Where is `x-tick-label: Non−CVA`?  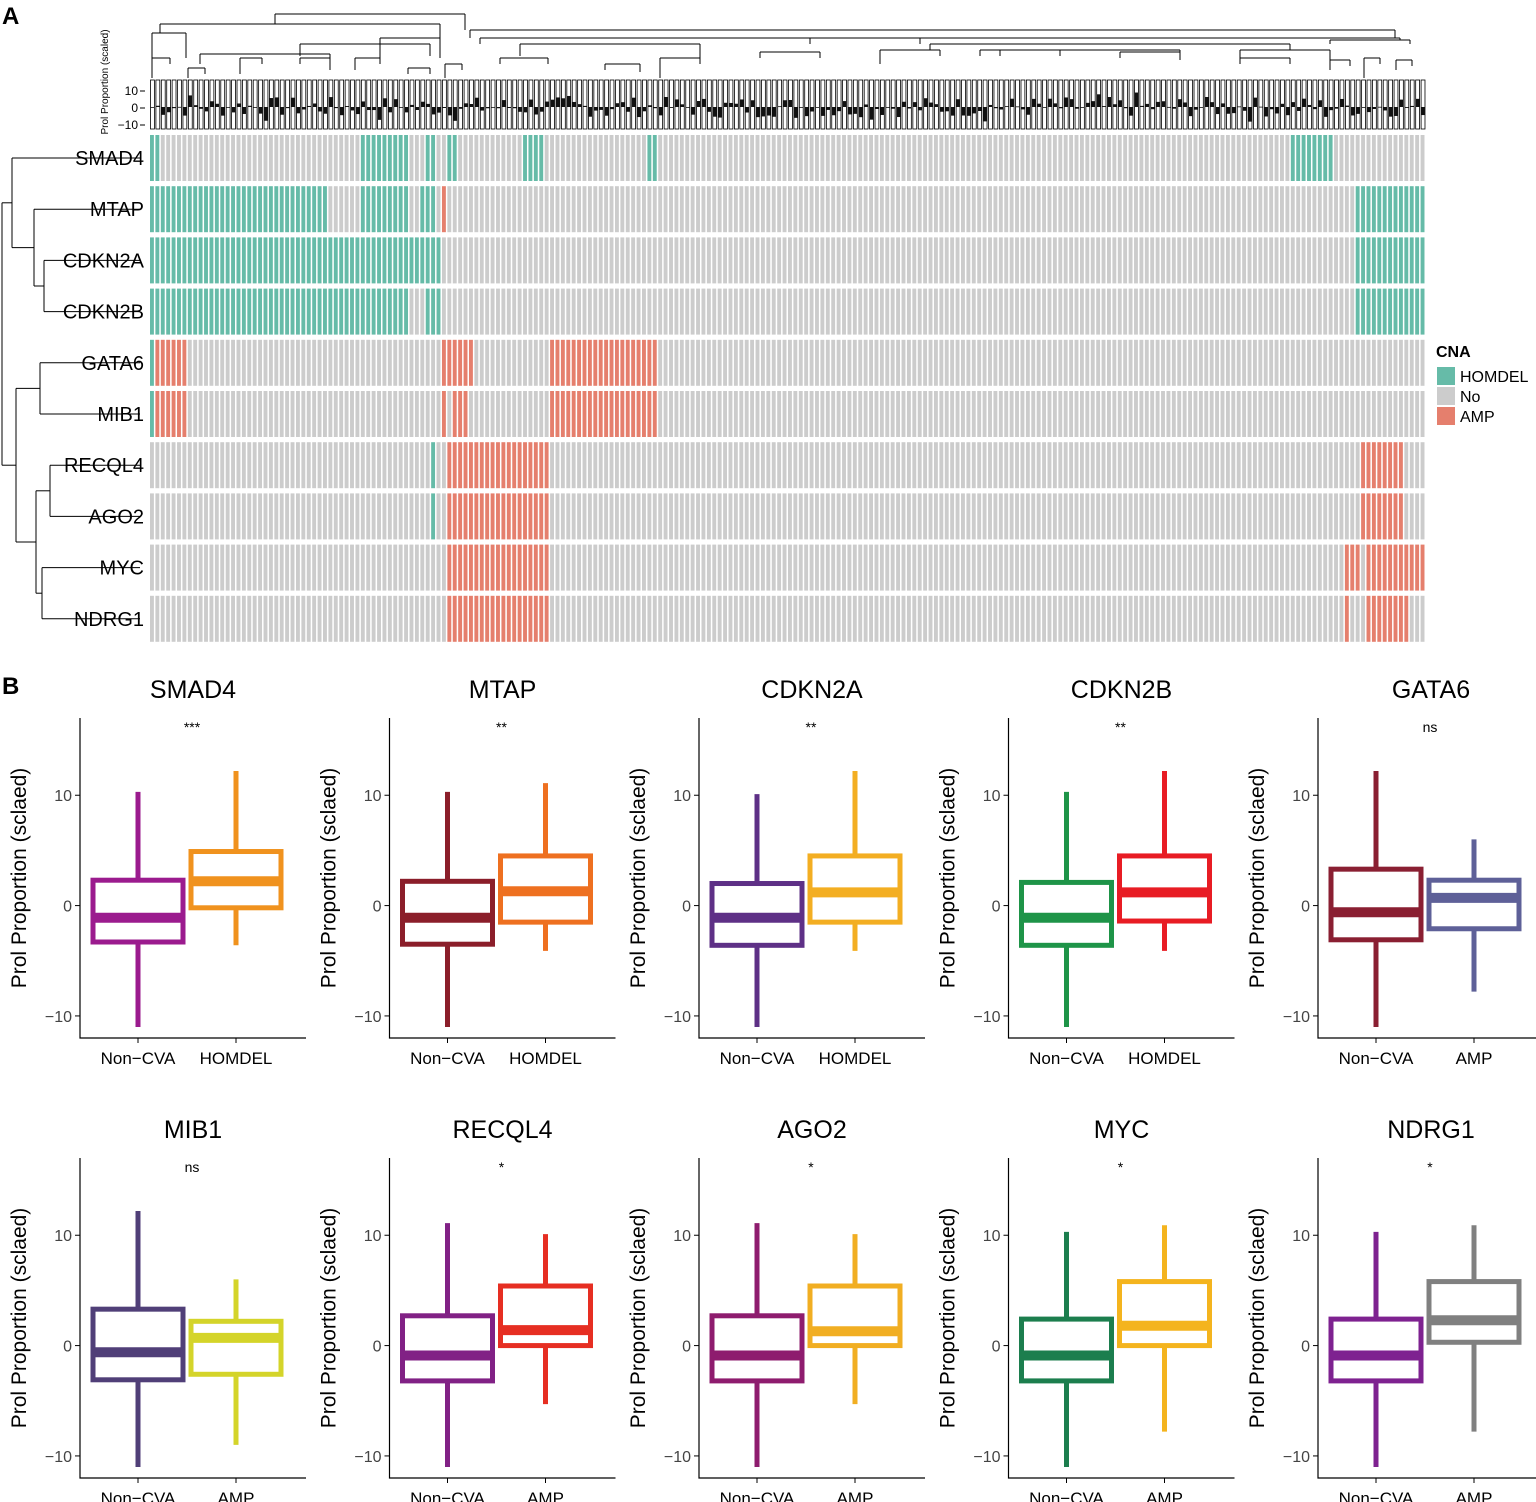
x-tick-label: Non−CVA is located at coordinates (447, 1495).